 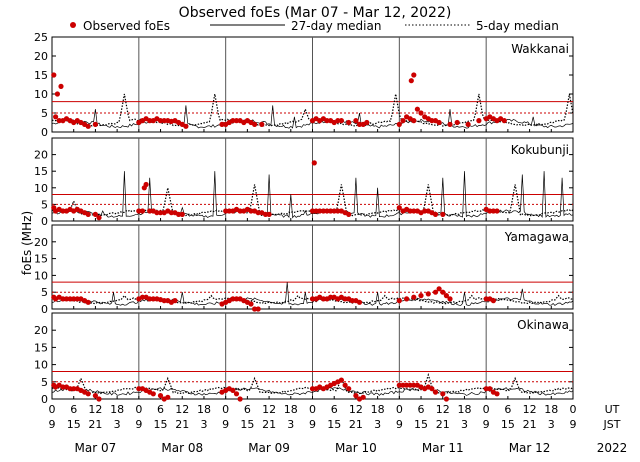 I want to click on station-label-wakkanai: Wakkanai, so click(x=540, y=49).